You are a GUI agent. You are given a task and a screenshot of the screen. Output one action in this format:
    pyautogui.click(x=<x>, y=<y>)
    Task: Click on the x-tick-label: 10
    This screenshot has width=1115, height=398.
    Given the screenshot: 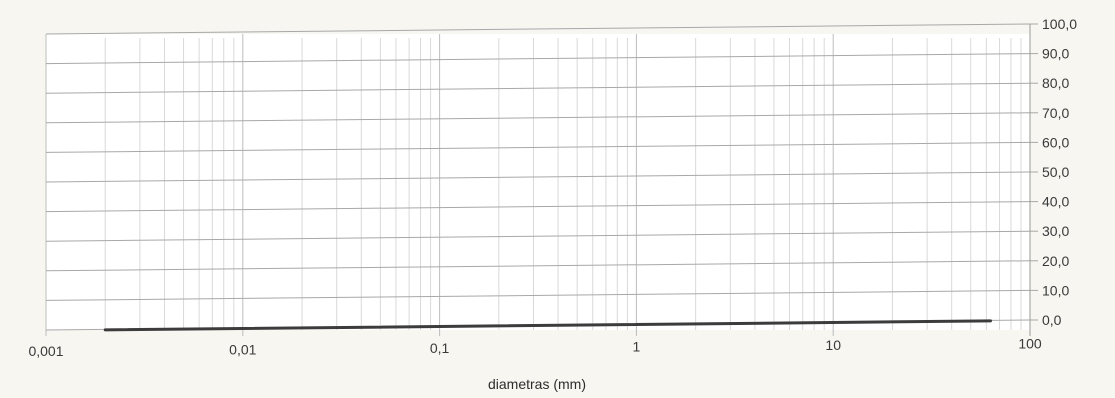 What is the action you would take?
    pyautogui.click(x=833, y=345)
    